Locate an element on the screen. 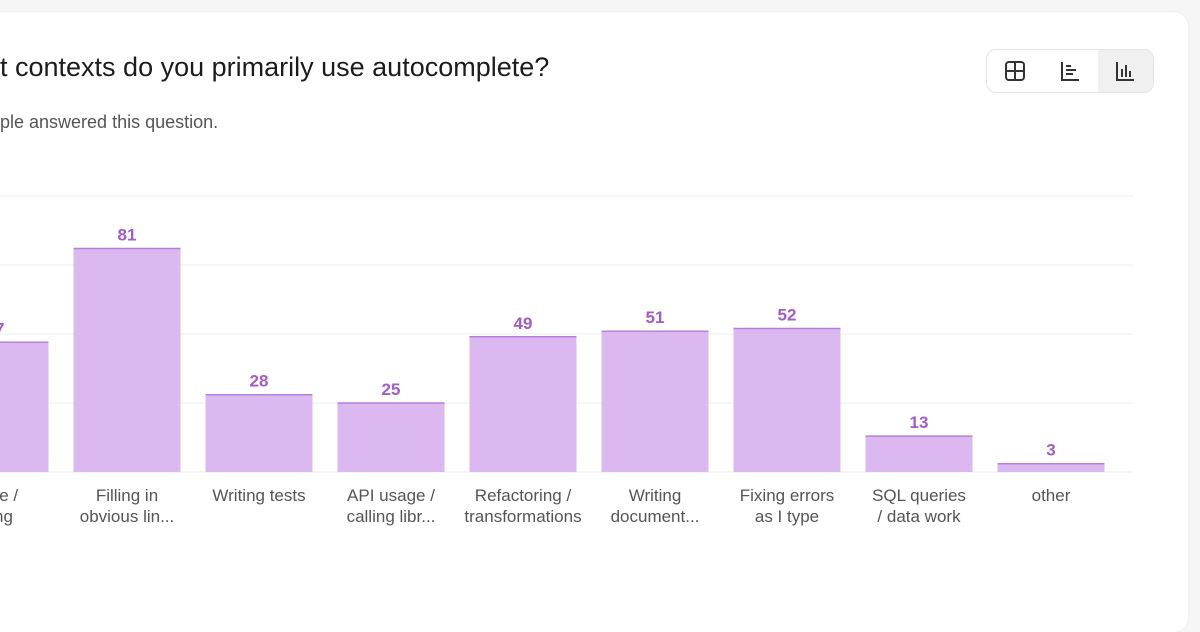 Image resolution: width=1200 pixels, height=632 pixels. horizontal-bar-button is located at coordinates (1069, 71).